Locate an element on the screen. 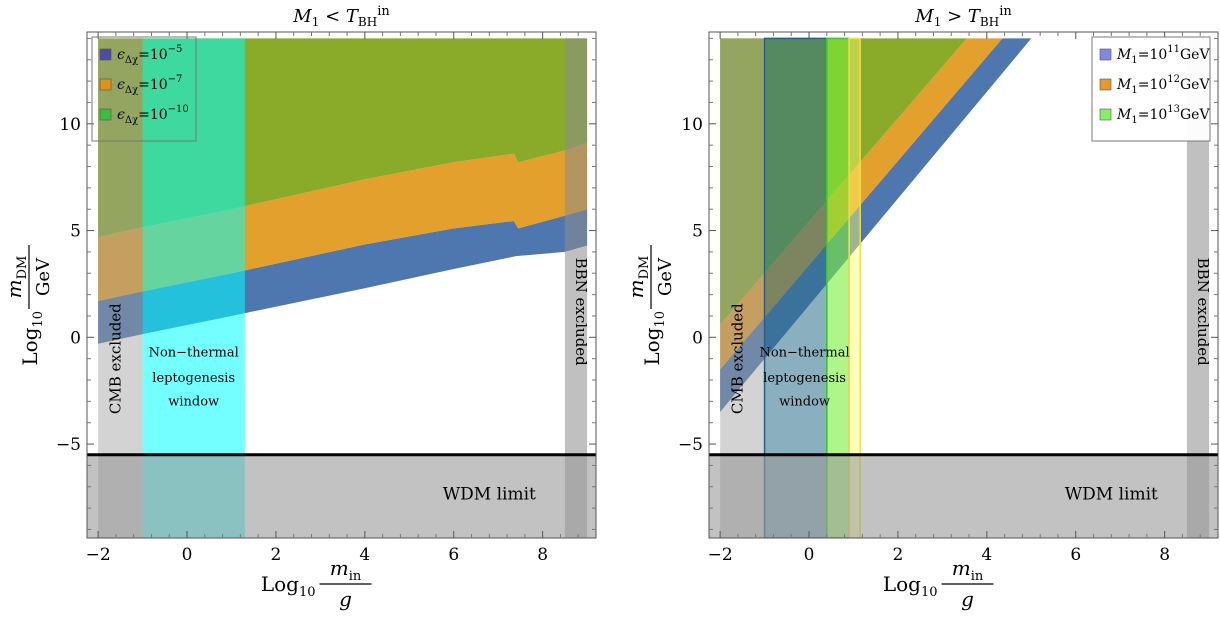 The image size is (1220, 620). title-sup: in is located at coordinates (1005, 11).